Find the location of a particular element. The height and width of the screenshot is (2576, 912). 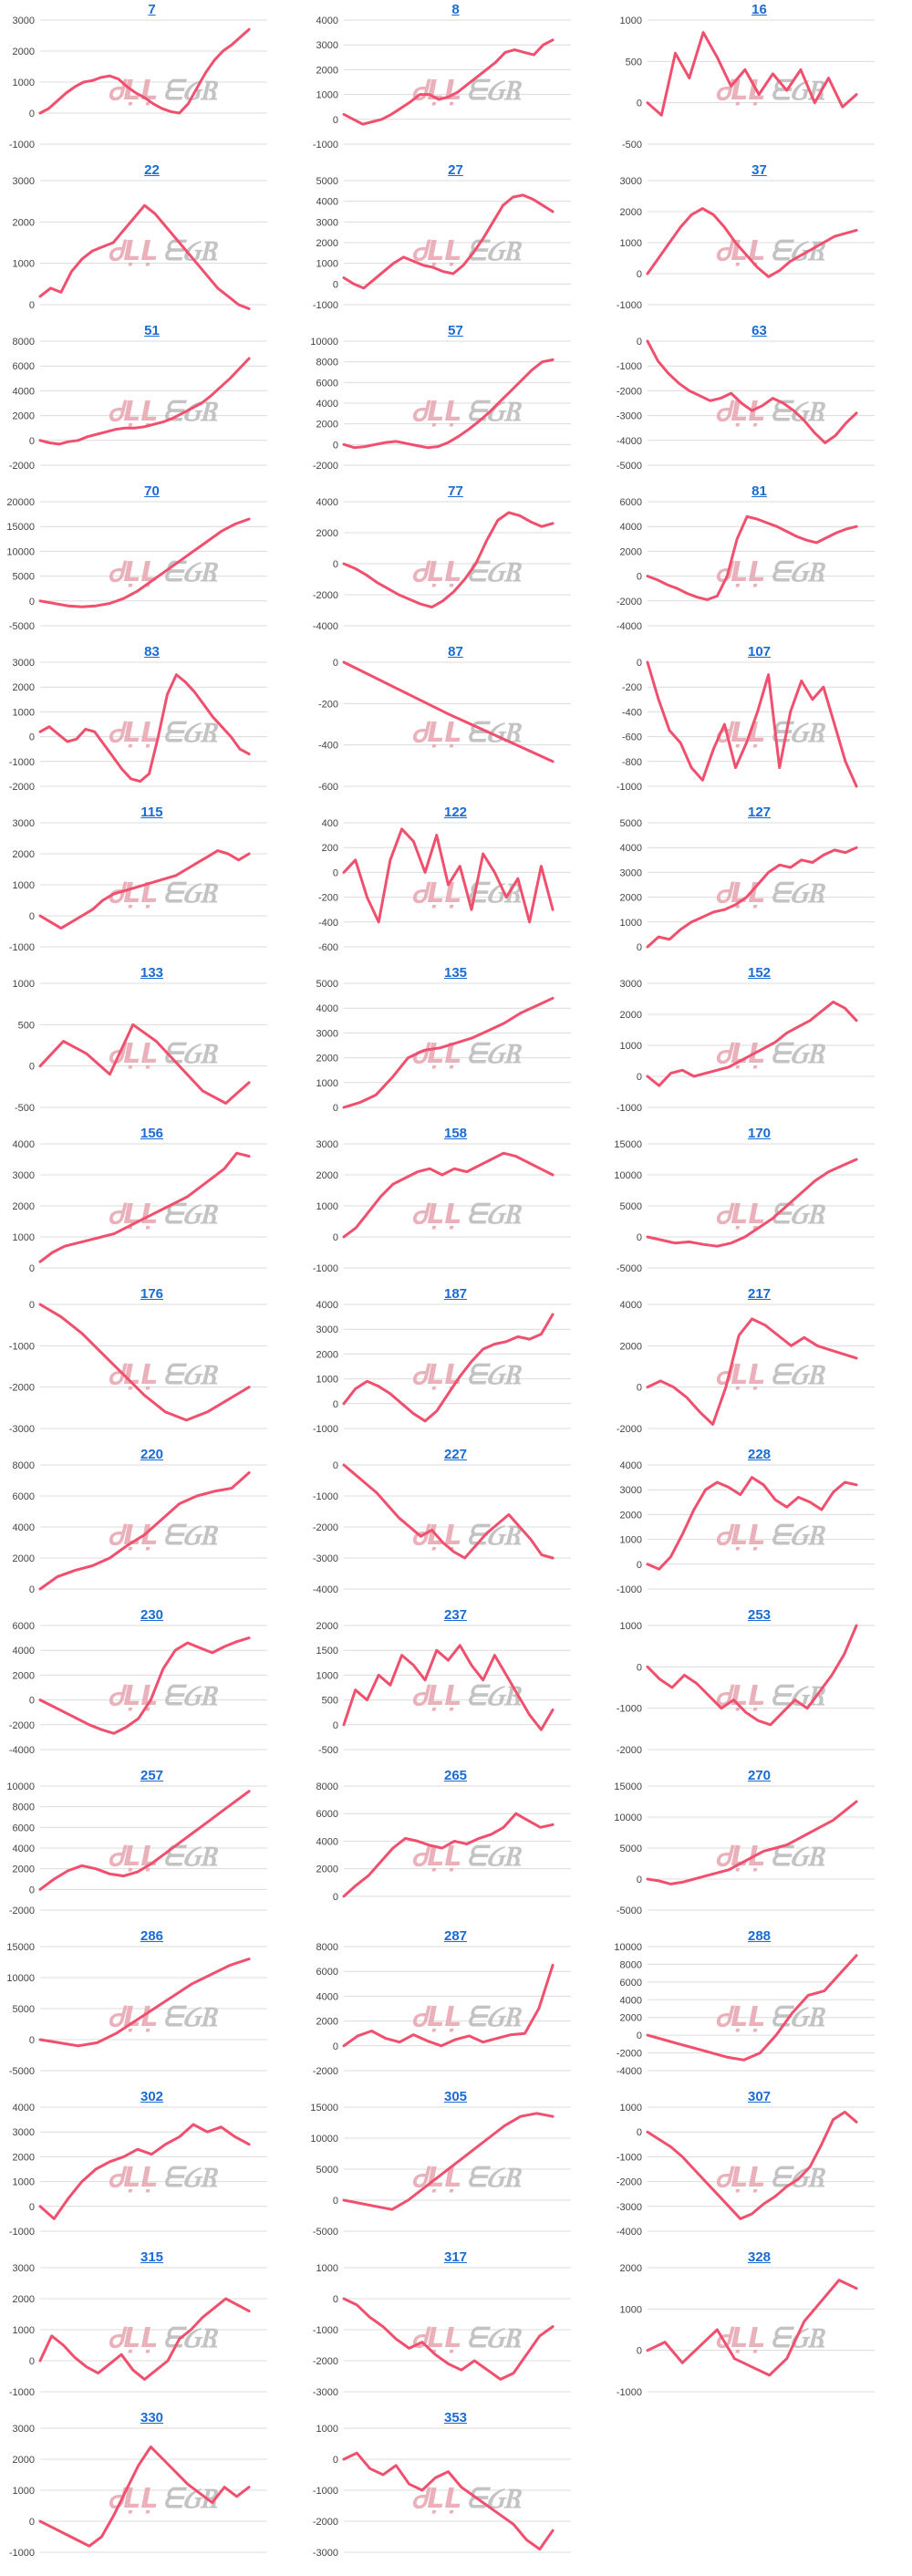

chart-title-link: 77 is located at coordinates (456, 491).